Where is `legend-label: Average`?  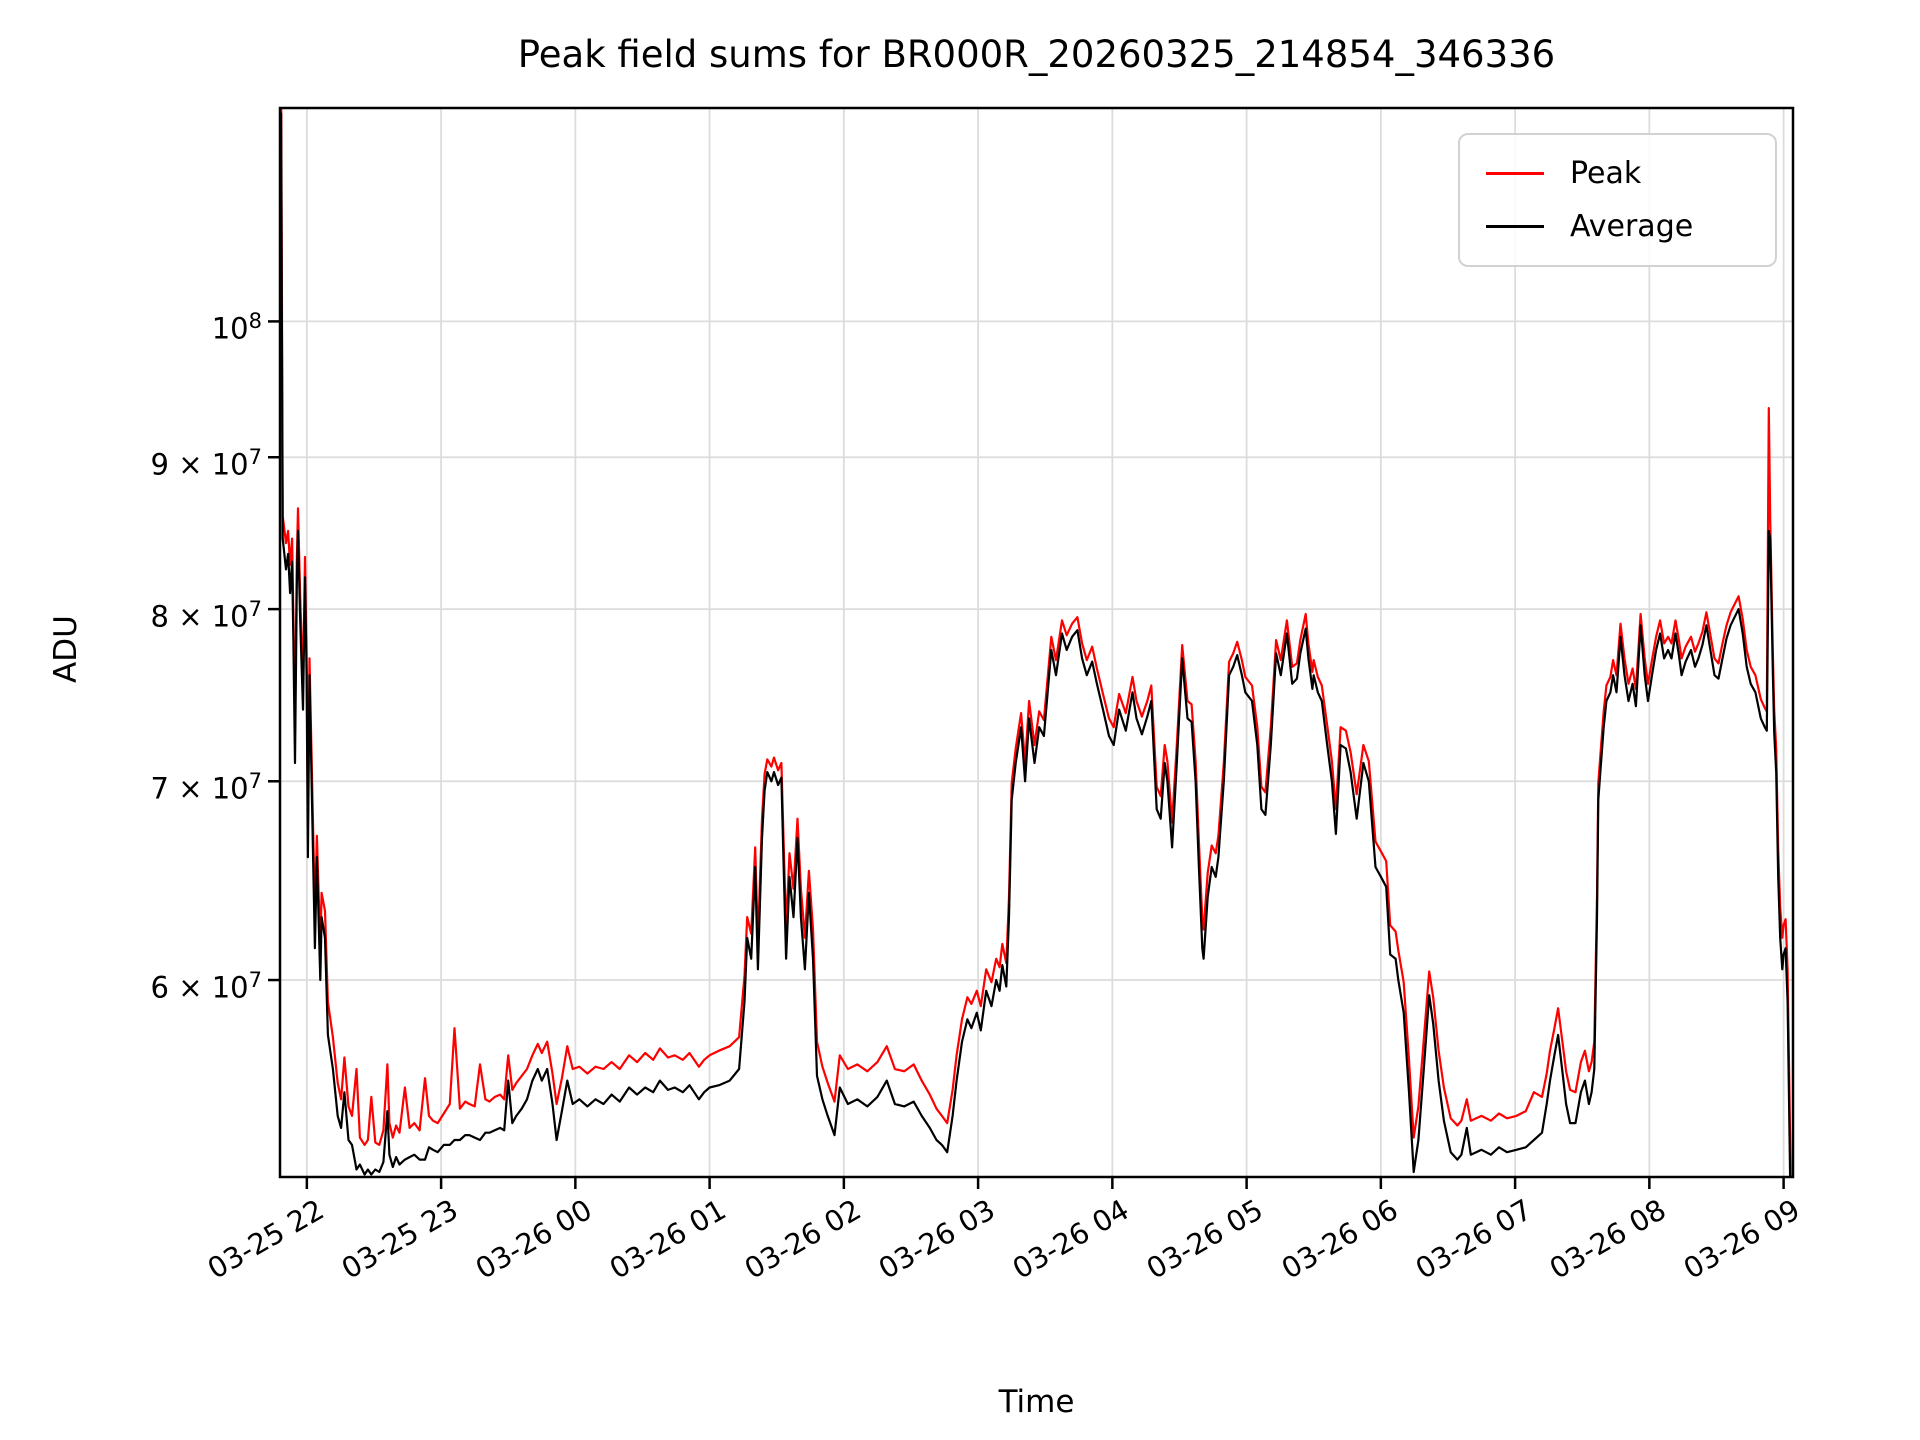 legend-label: Average is located at coordinates (1632, 226).